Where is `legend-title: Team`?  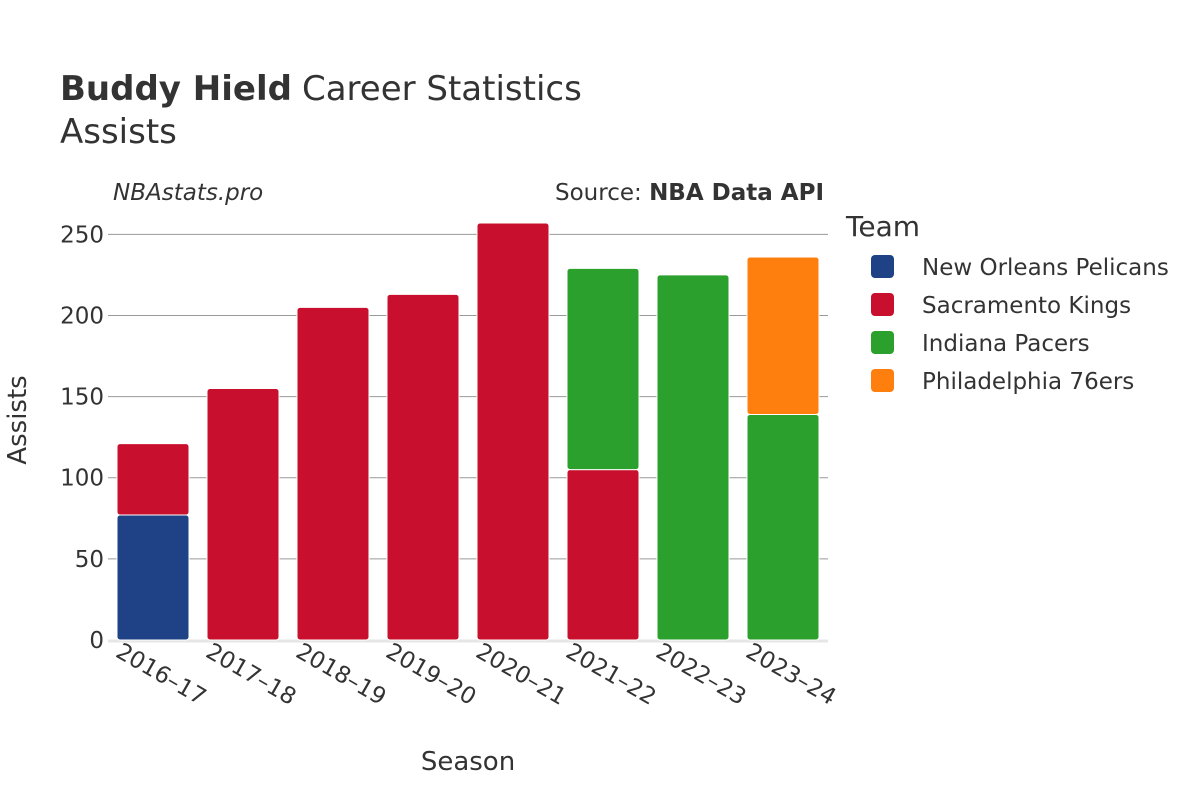
legend-title: Team is located at coordinates (882, 226).